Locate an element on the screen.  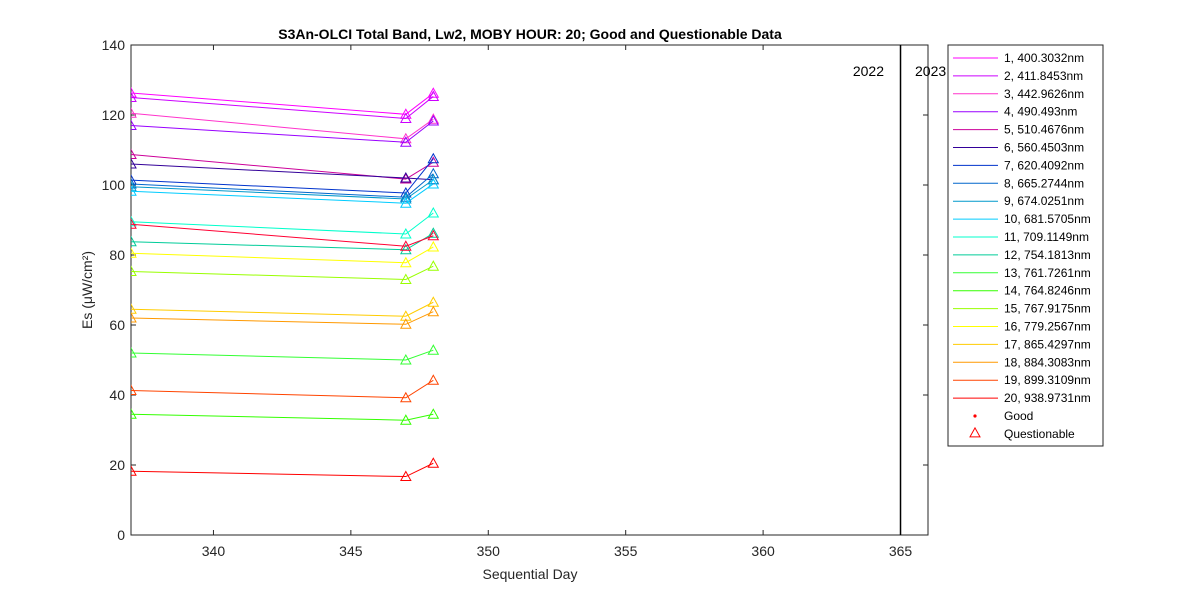
legend-item: 1, 400.3032nm is located at coordinates (1018, 58).